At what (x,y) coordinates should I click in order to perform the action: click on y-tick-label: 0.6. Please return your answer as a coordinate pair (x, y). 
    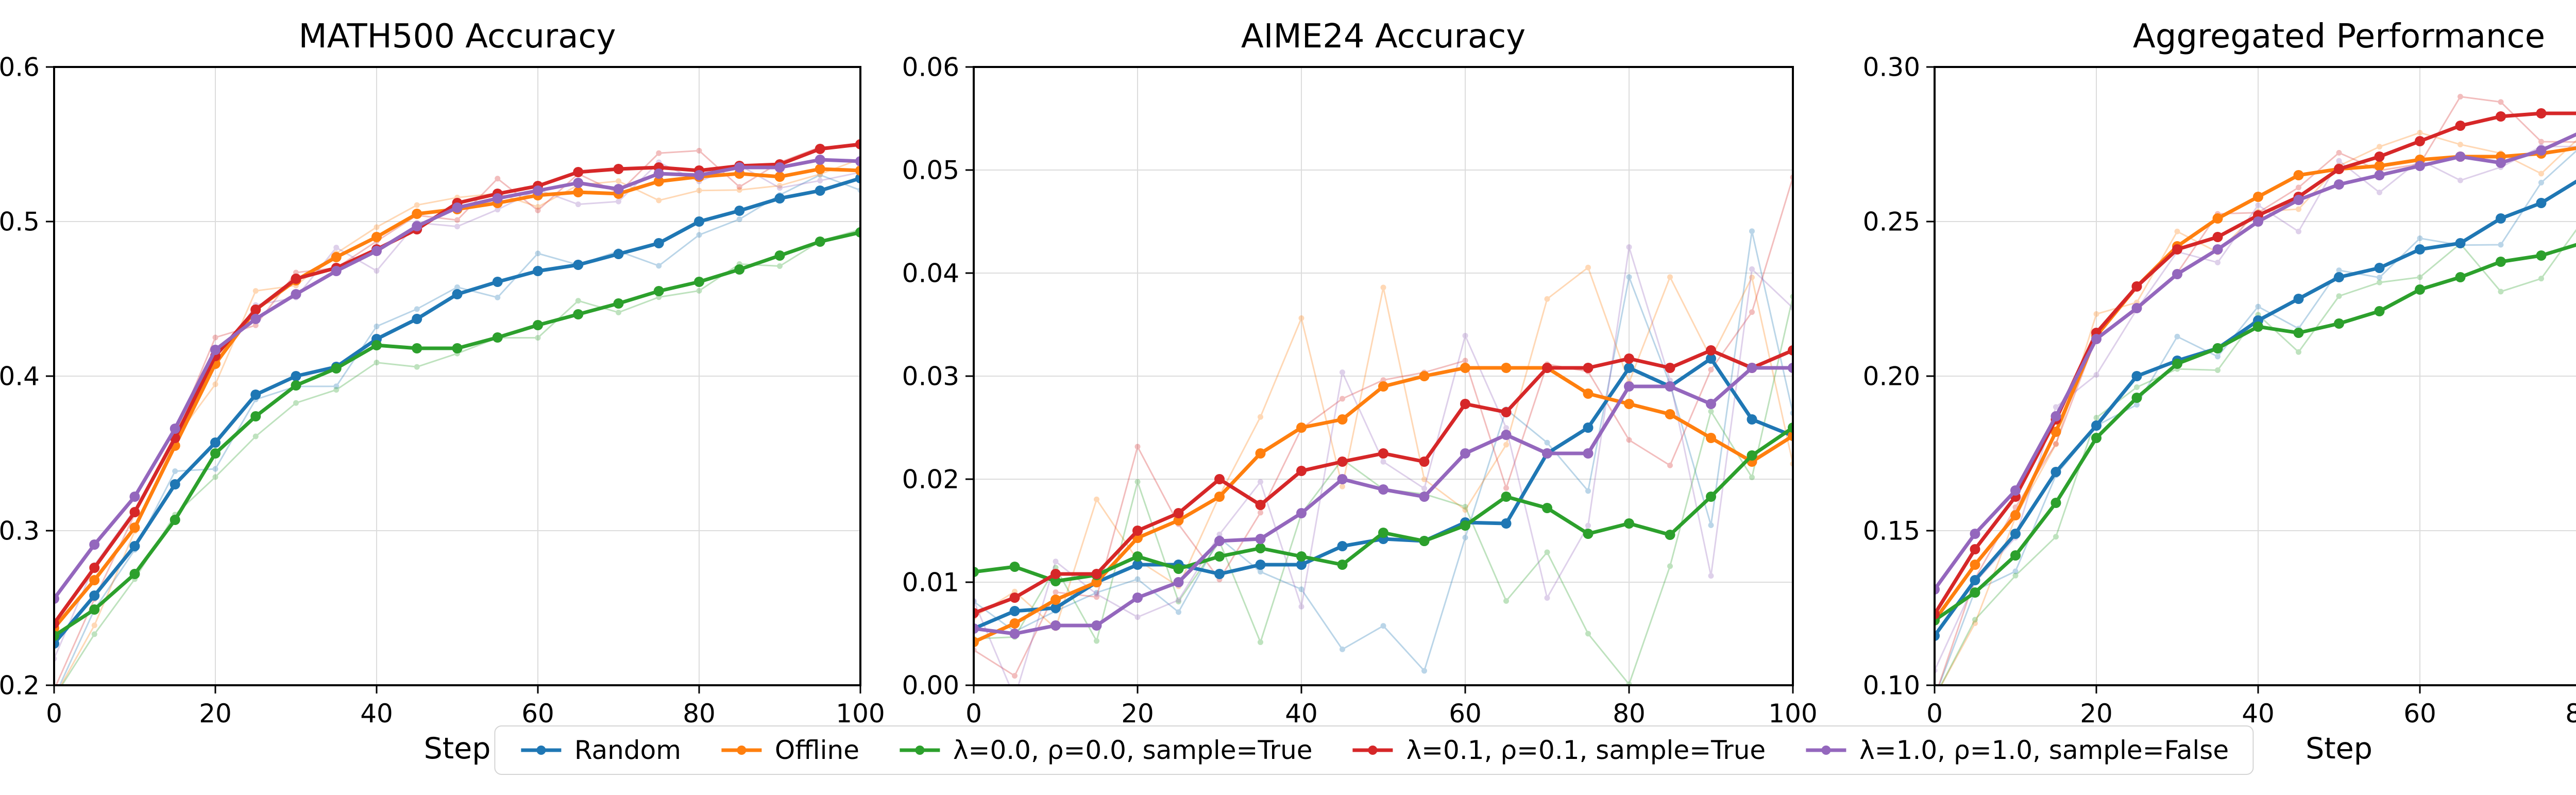
    Looking at the image, I should click on (20, 68).